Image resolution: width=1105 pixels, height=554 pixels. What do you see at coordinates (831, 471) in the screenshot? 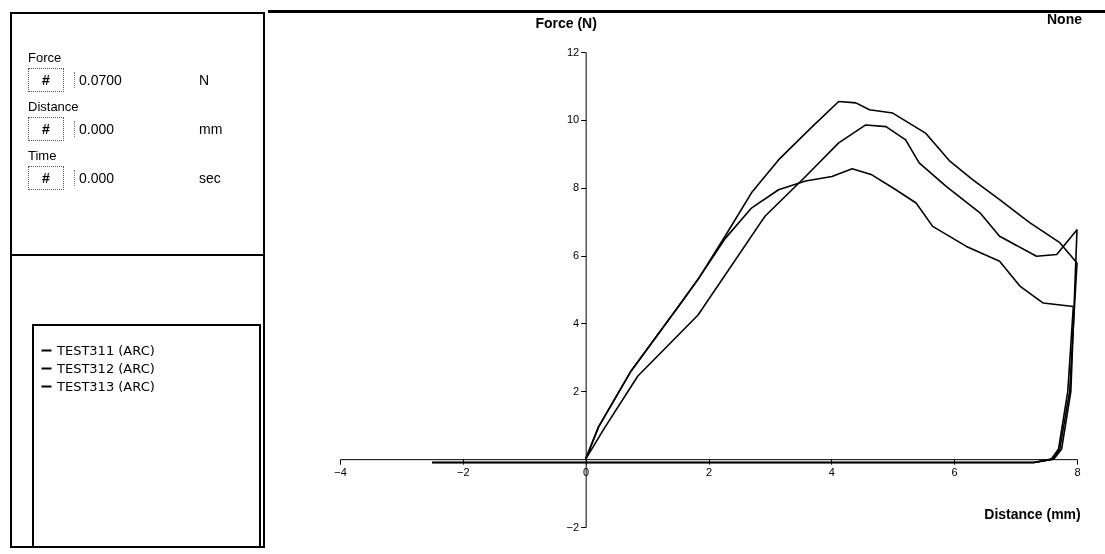
I see `x-tick-label: 4` at bounding box center [831, 471].